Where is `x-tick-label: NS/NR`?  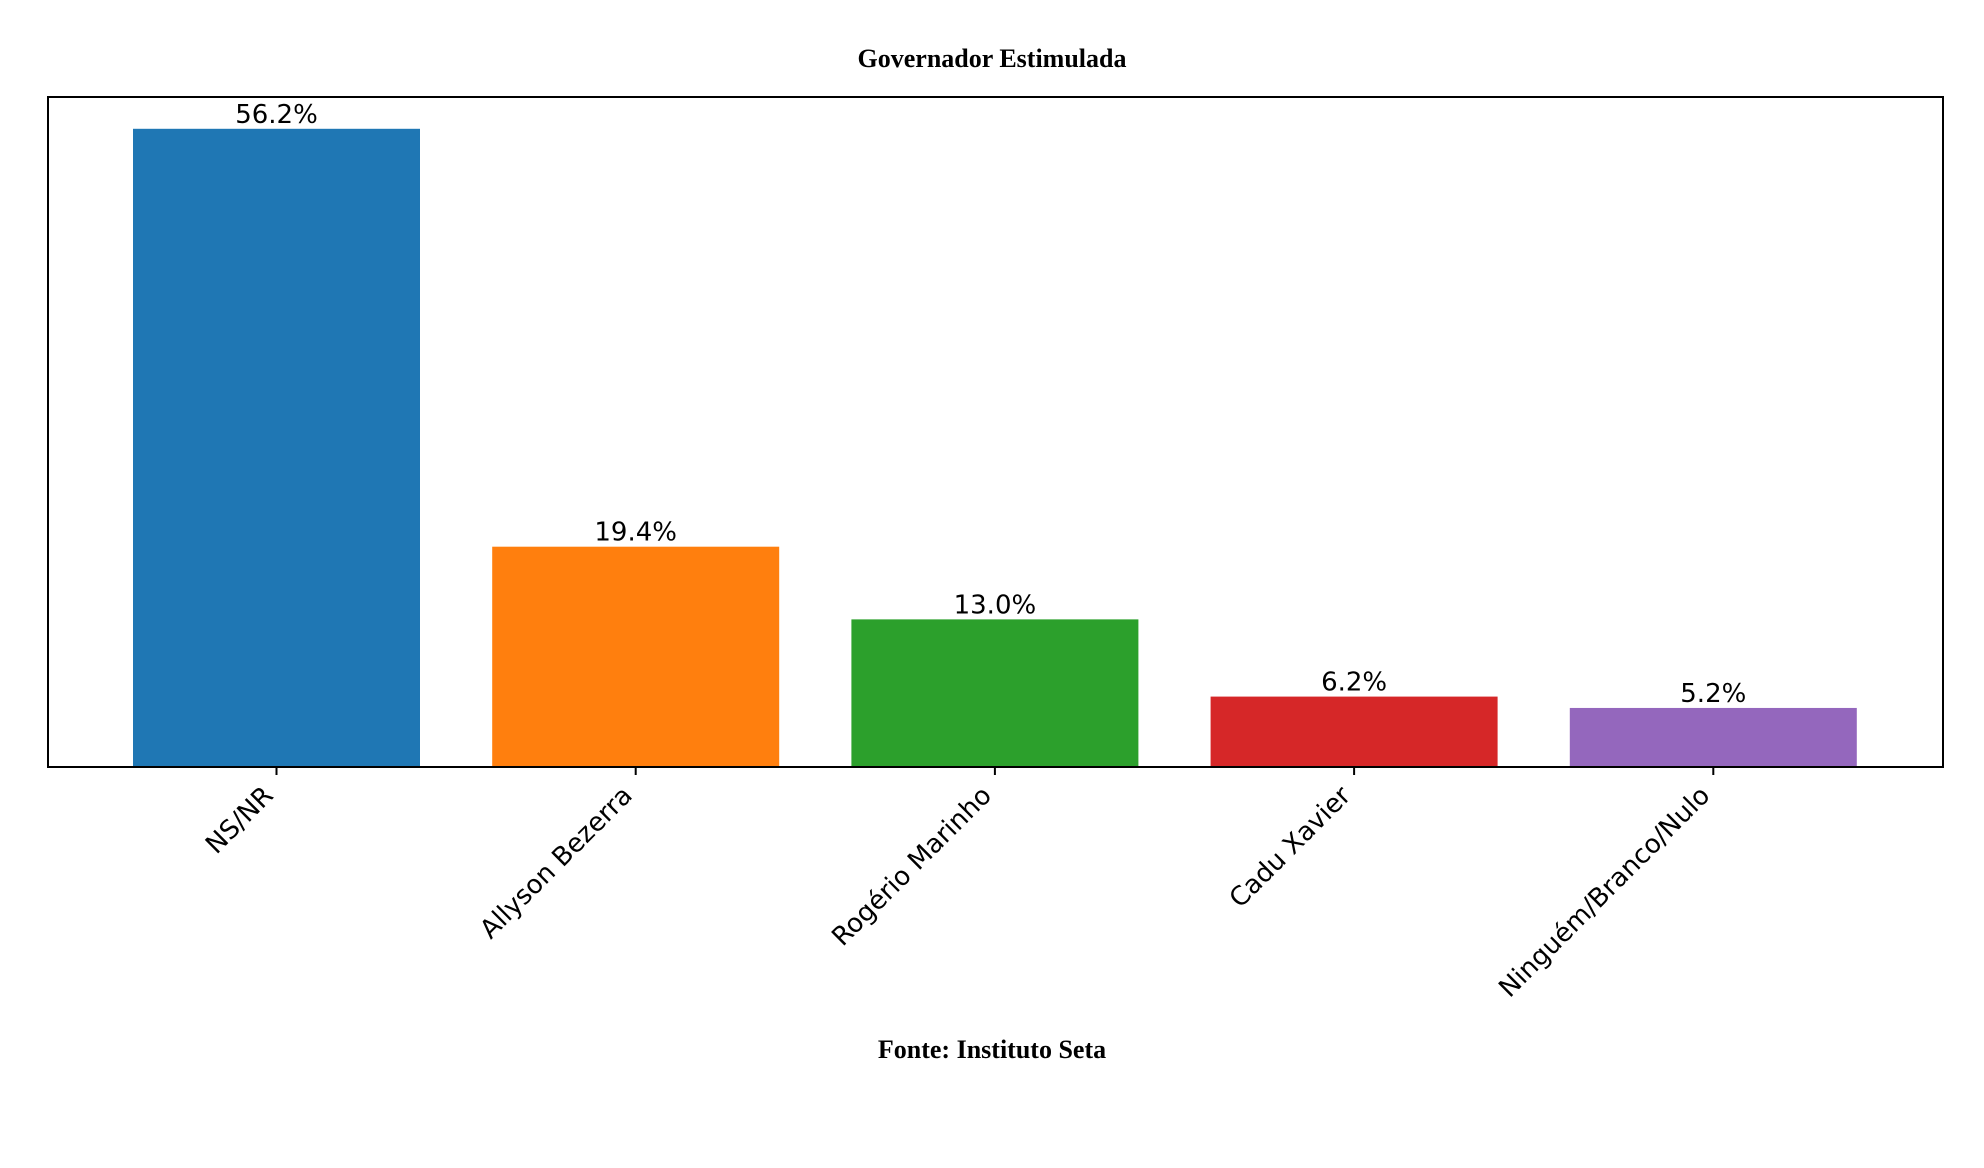 x-tick-label: NS/NR is located at coordinates (239, 820).